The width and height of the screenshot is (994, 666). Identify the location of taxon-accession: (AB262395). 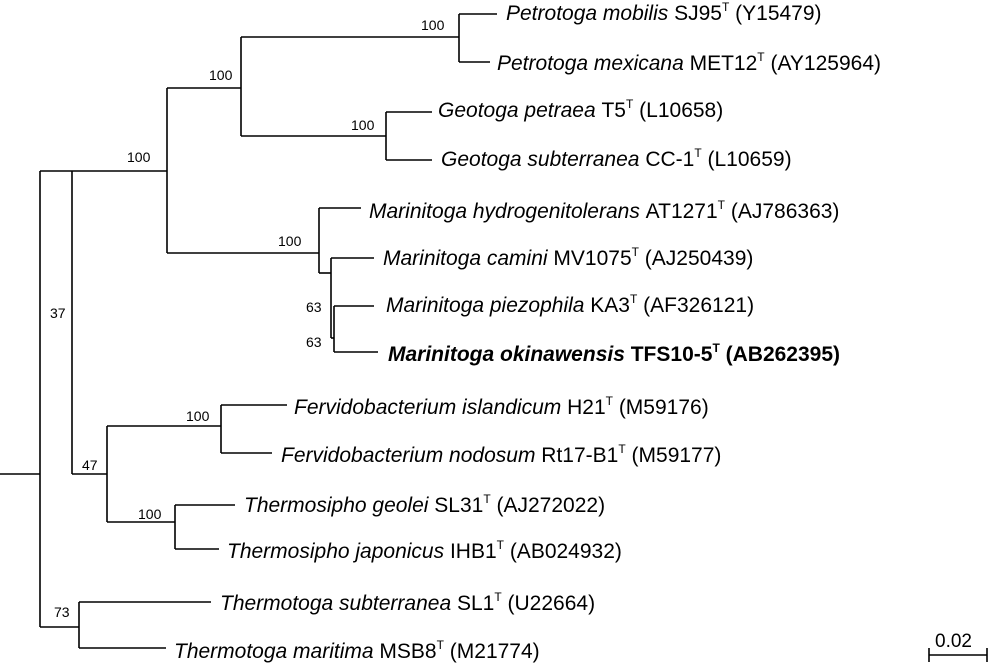
(780, 354).